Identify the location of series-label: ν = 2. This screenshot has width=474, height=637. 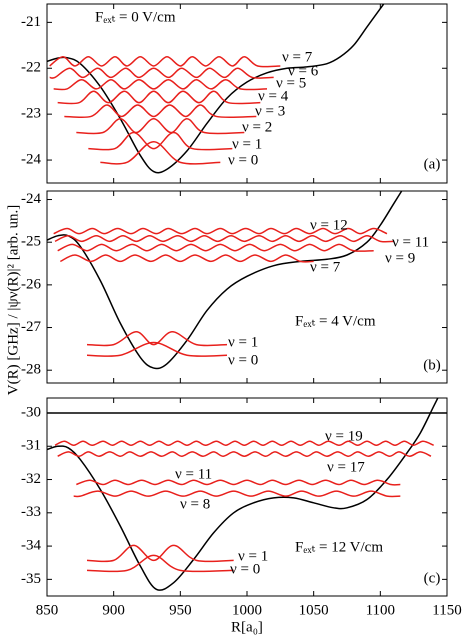
(257, 127).